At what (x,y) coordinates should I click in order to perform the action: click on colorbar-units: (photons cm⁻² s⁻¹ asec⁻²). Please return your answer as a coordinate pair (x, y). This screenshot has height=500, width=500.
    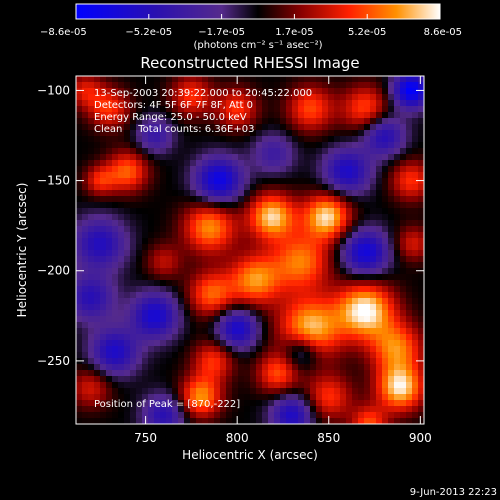
    Looking at the image, I should click on (257, 45).